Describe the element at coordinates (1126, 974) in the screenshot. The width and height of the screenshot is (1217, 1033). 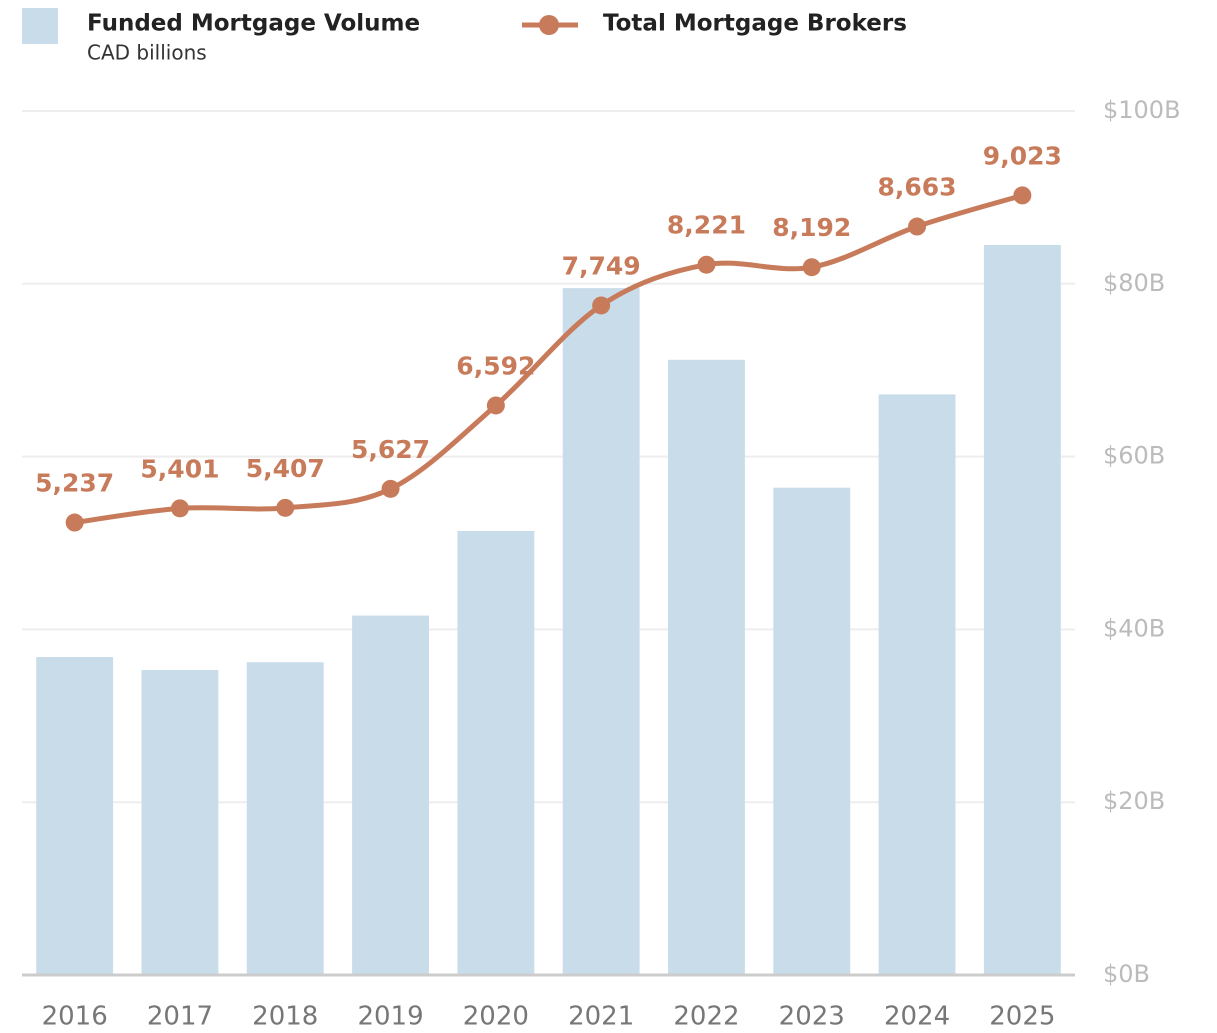
I see `y-tick-label: $0B` at that location.